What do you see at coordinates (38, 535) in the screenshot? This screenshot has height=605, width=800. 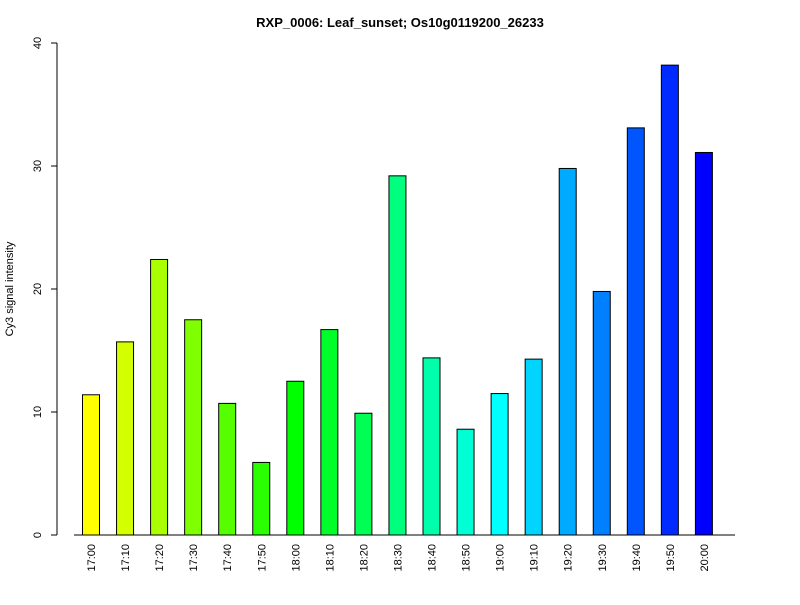 I see `y-tick-label: 0` at bounding box center [38, 535].